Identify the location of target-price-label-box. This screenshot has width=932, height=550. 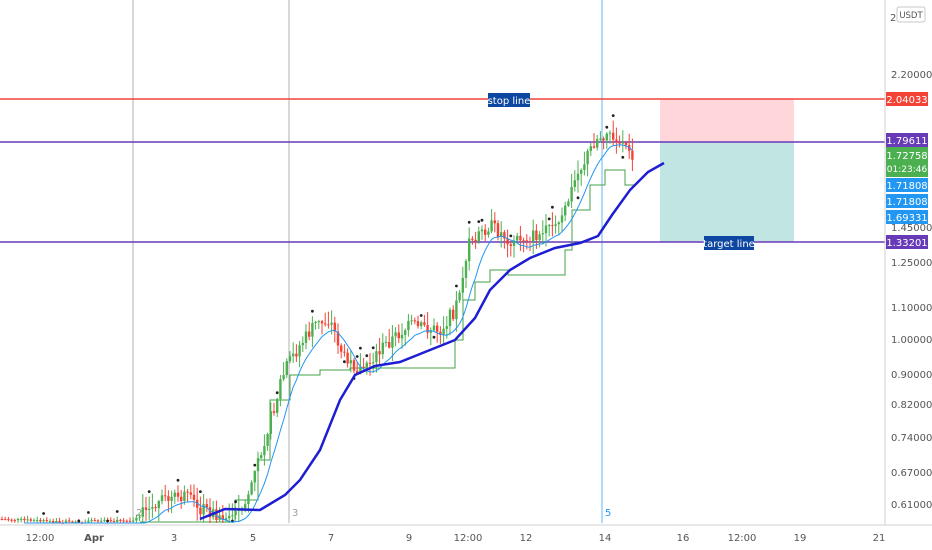
(907, 242).